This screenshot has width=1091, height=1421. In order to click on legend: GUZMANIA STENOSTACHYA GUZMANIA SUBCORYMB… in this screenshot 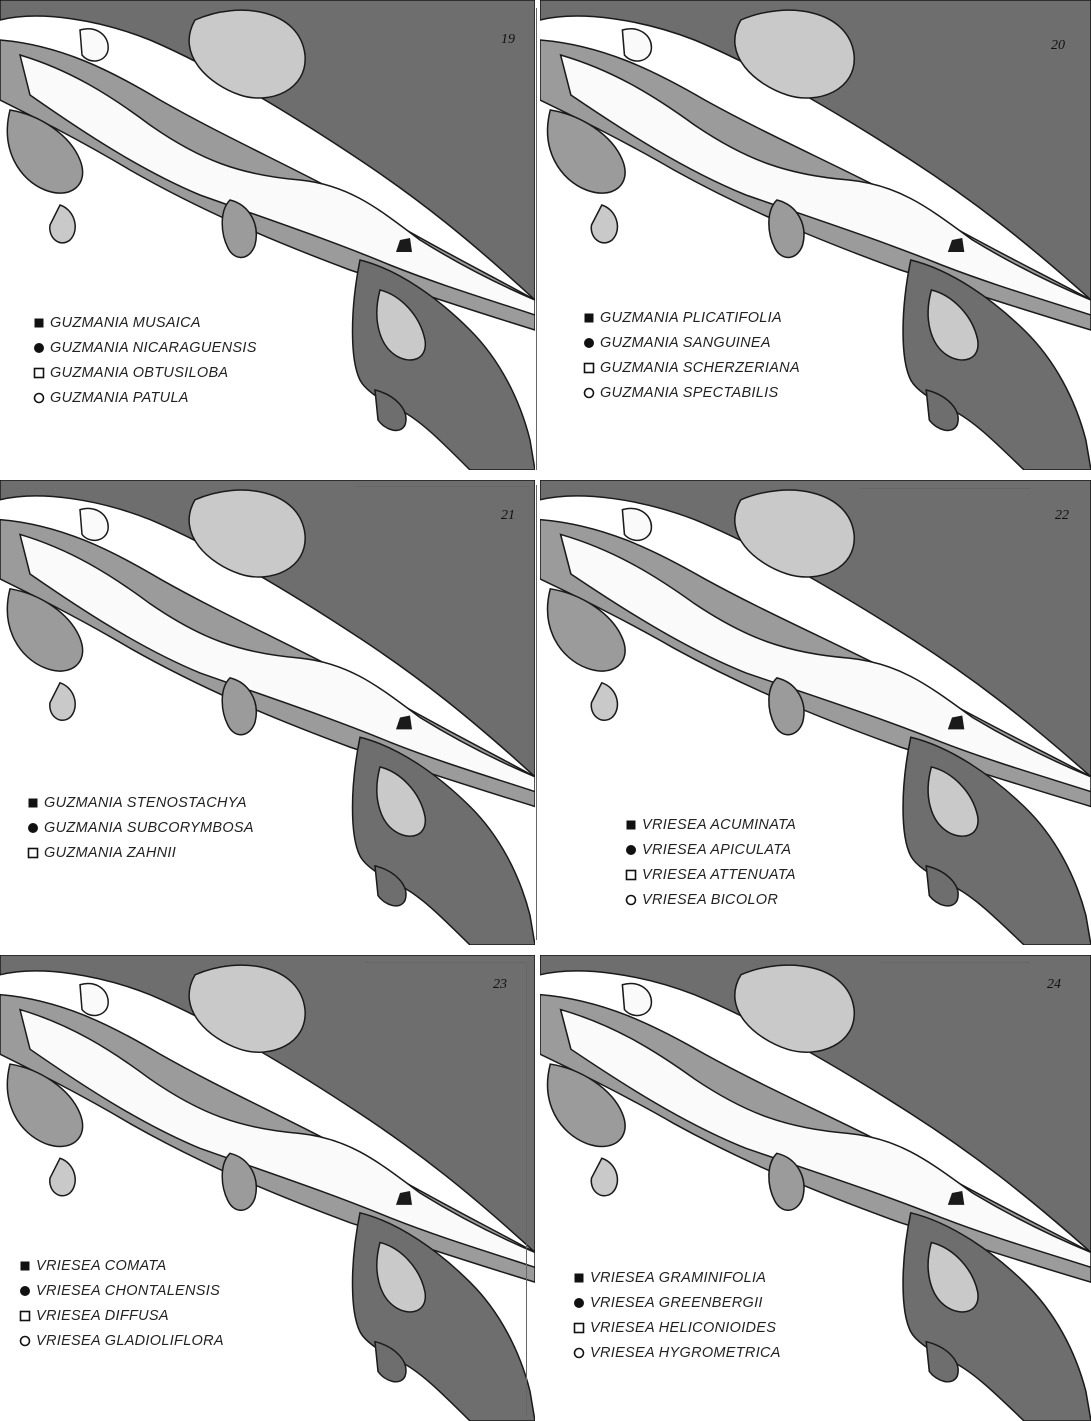, I will do `click(138, 827)`.